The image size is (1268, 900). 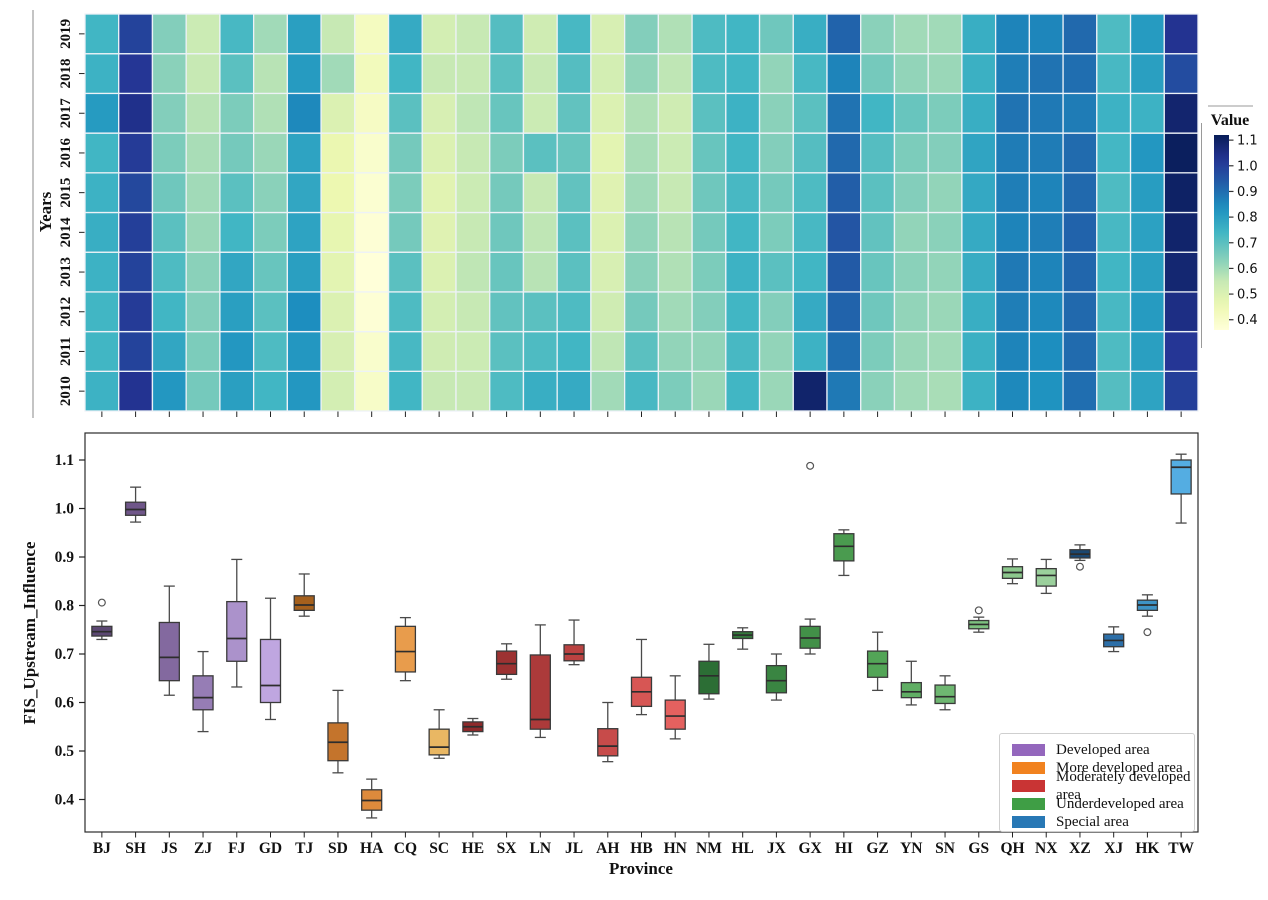 I want to click on boxplot-y-tick-label: 1.1, so click(x=64, y=460).